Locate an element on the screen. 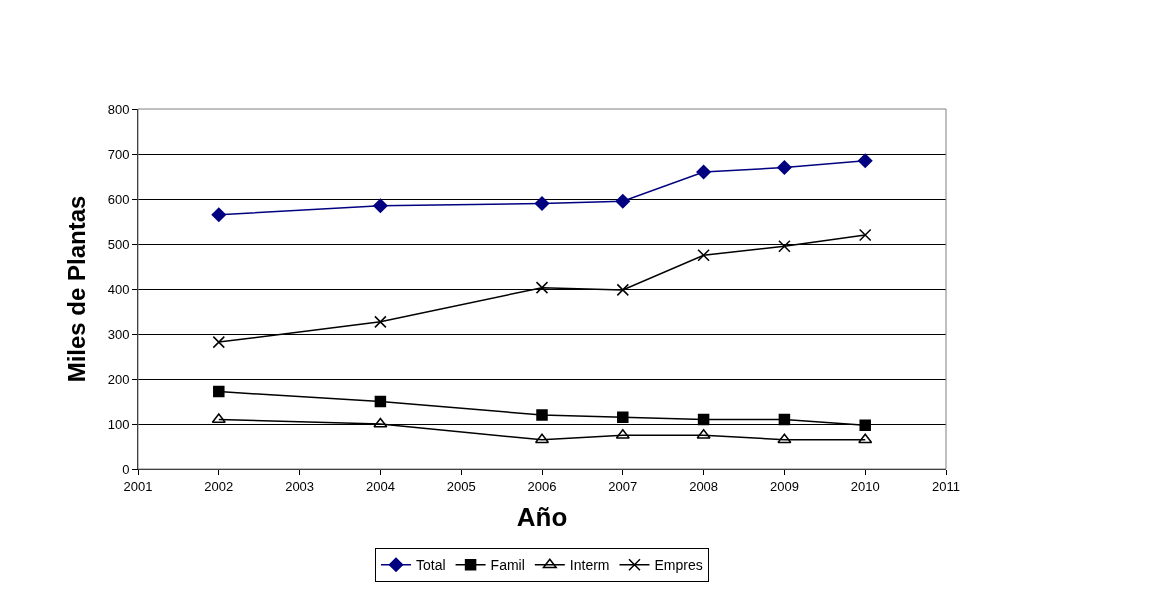 The height and width of the screenshot is (594, 1173). x-tick-label: 2010 is located at coordinates (865, 486).